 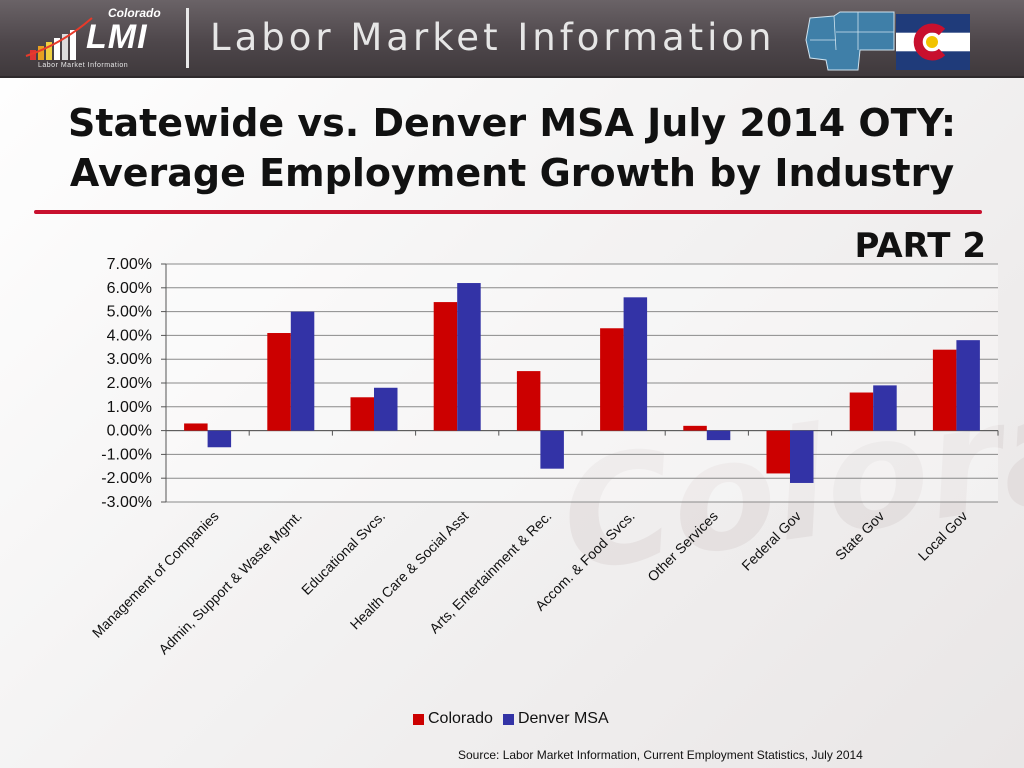 I want to click on y-tick-label: 0.00%, so click(x=129, y=431).